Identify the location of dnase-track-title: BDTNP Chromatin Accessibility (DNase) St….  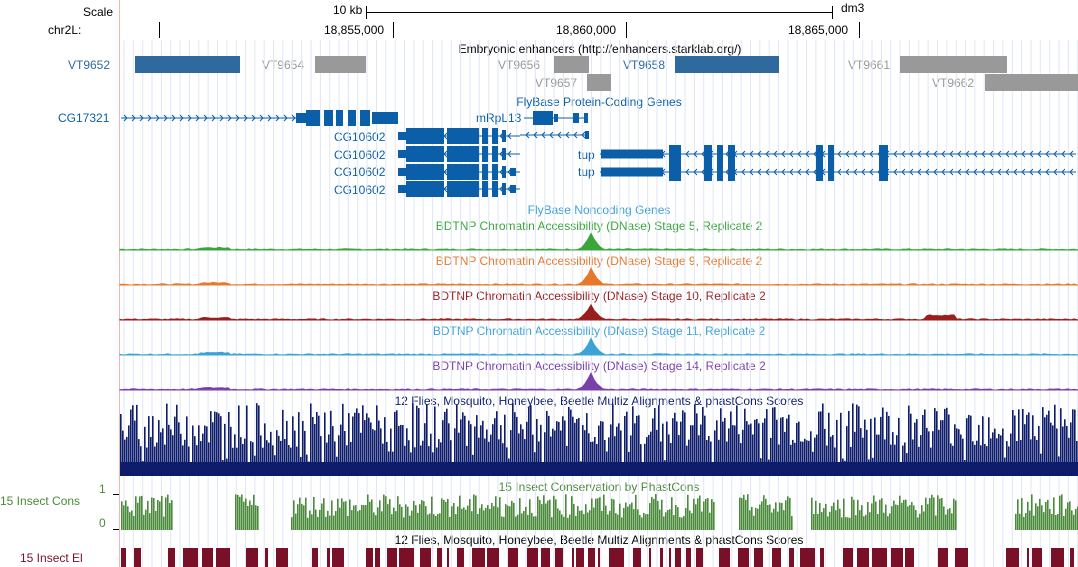
(599, 366).